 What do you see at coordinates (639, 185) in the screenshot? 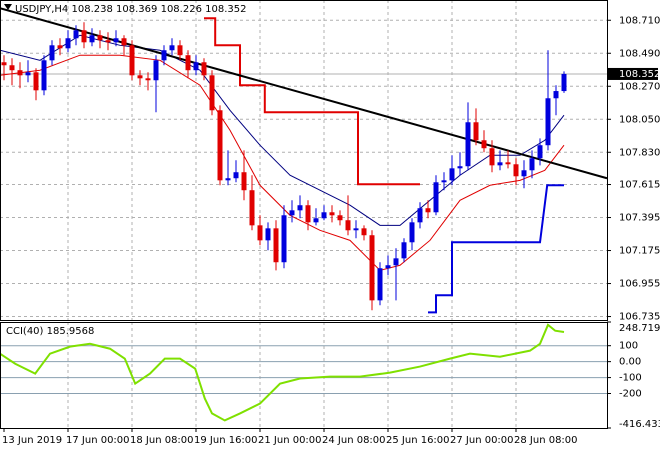
I see `y-tick-label: 107.615` at bounding box center [639, 185].